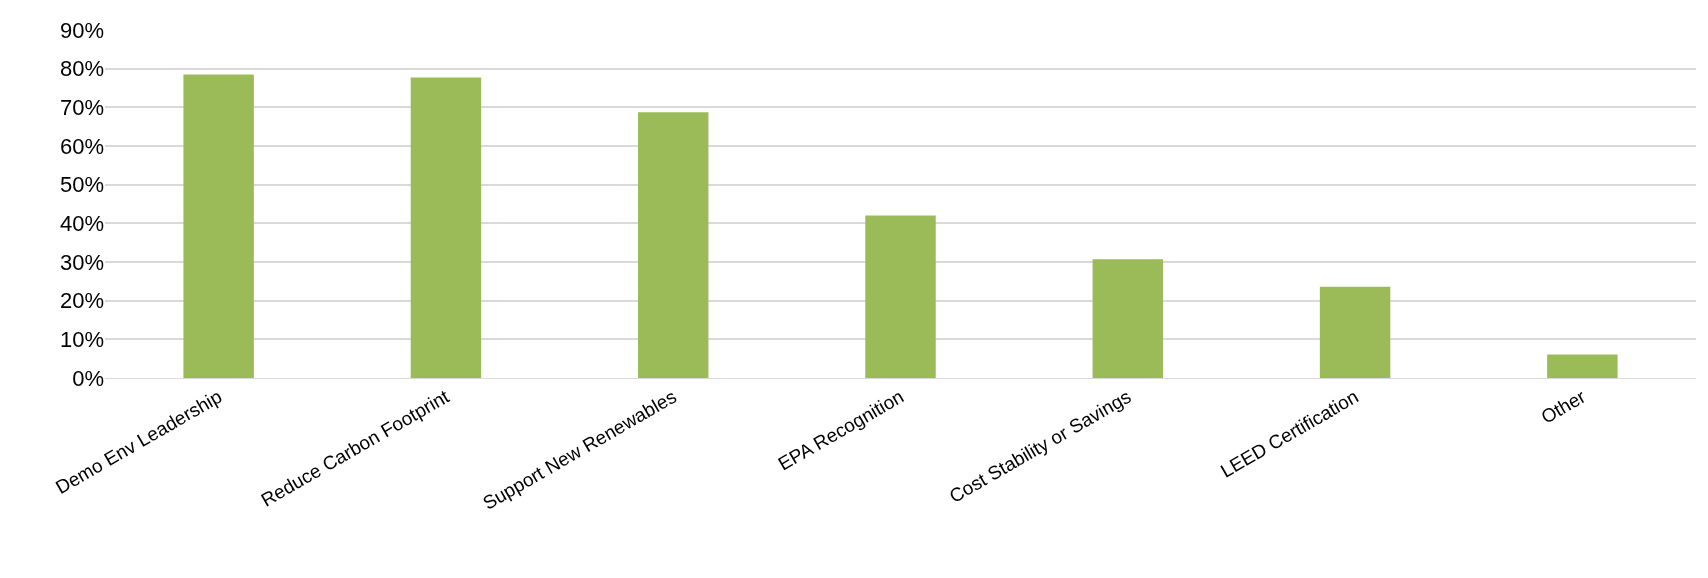 The height and width of the screenshot is (578, 1708). What do you see at coordinates (81, 185) in the screenshot?
I see `y-tick-label: 50%` at bounding box center [81, 185].